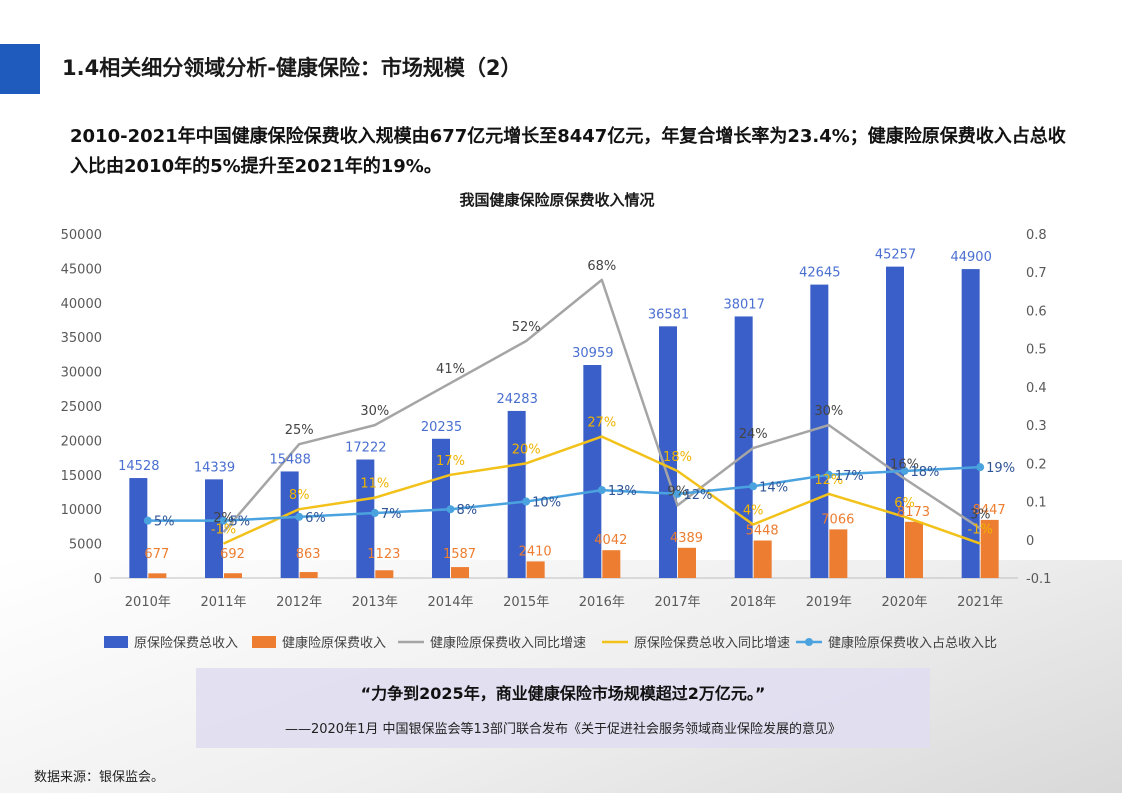 The height and width of the screenshot is (797, 1122). I want to click on y-left-tick-label: 10000, so click(81, 510).